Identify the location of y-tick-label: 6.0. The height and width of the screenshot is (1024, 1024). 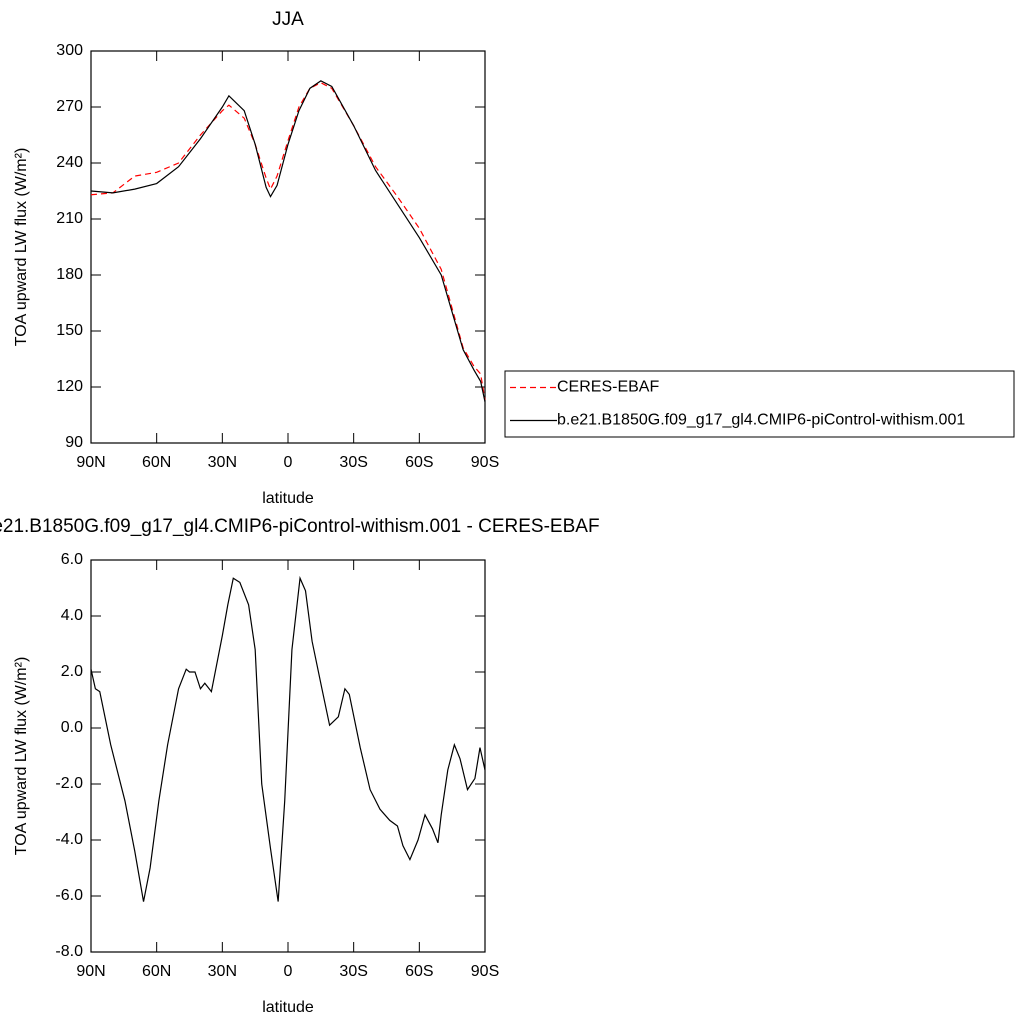
(72, 559).